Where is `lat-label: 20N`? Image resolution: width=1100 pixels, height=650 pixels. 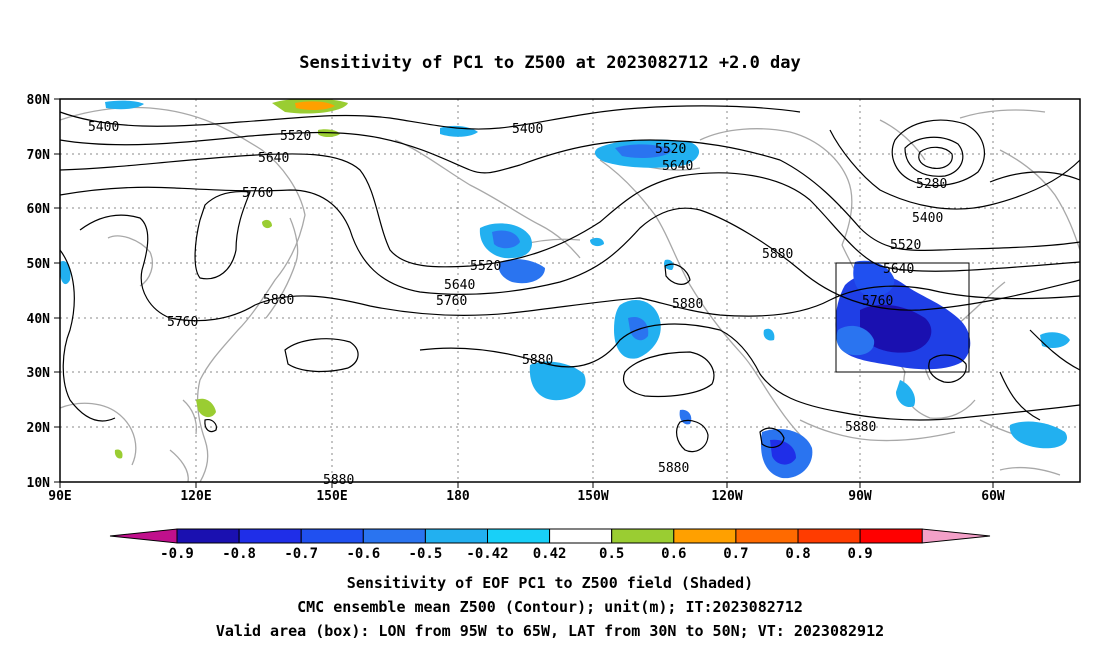
lat-label: 20N is located at coordinates (39, 428).